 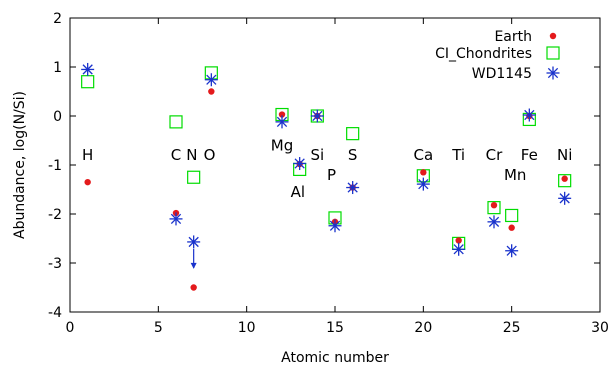 I want to click on legend-marker-ci-chondrites, so click(x=553, y=53).